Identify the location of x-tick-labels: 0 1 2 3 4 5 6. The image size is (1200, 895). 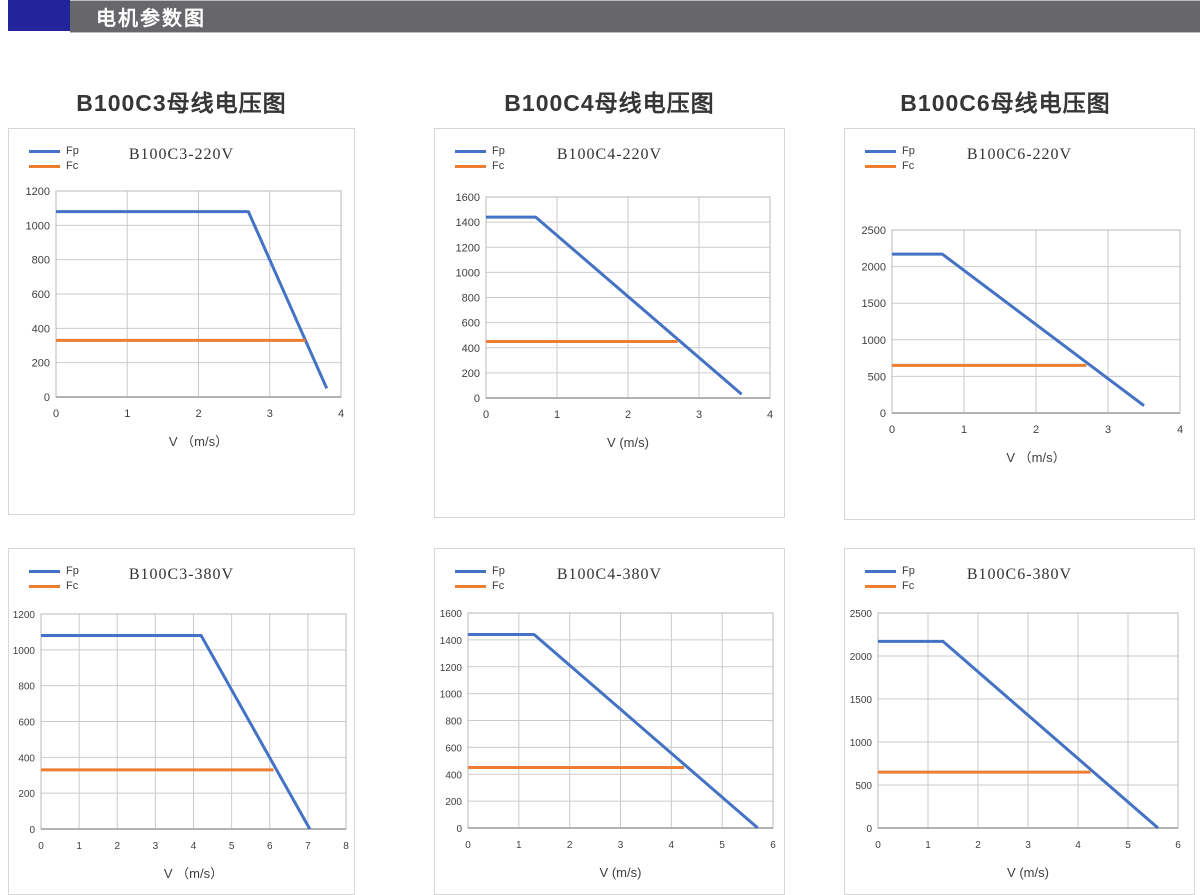
(1028, 845).